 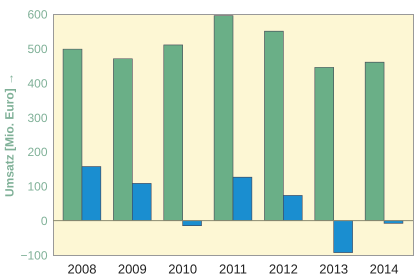 What do you see at coordinates (233, 269) in the screenshot?
I see `x-tick-label: 2011` at bounding box center [233, 269].